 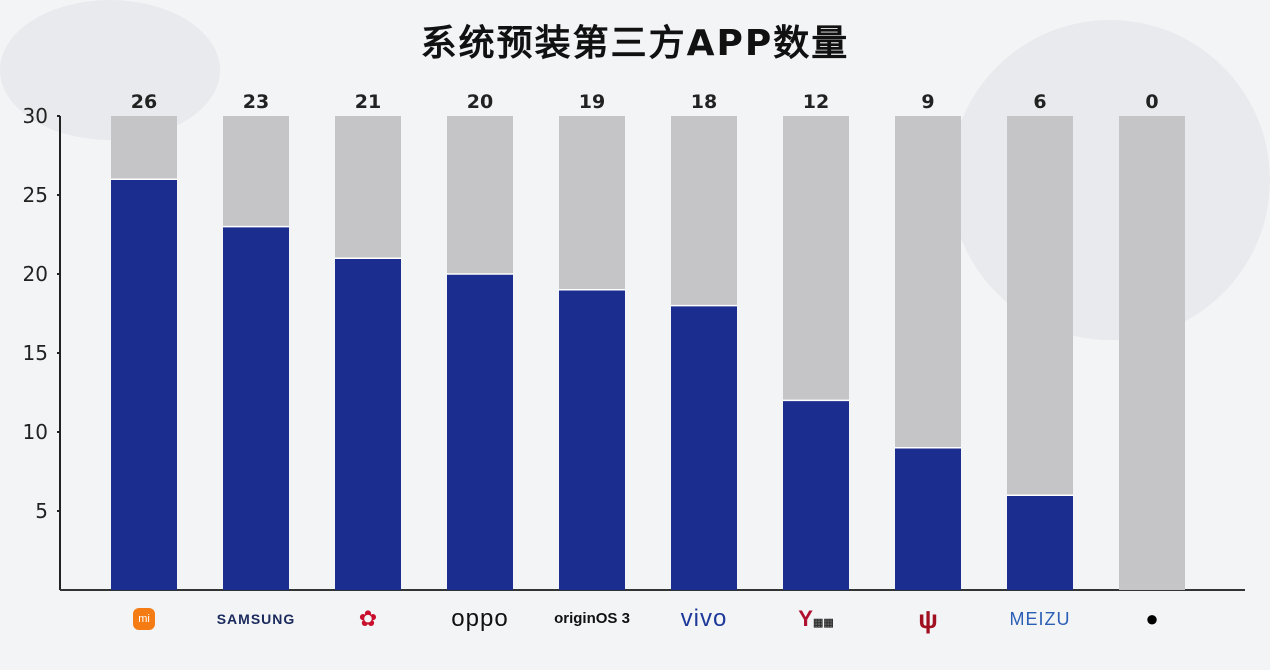 I want to click on data-label: 19, so click(x=592, y=102).